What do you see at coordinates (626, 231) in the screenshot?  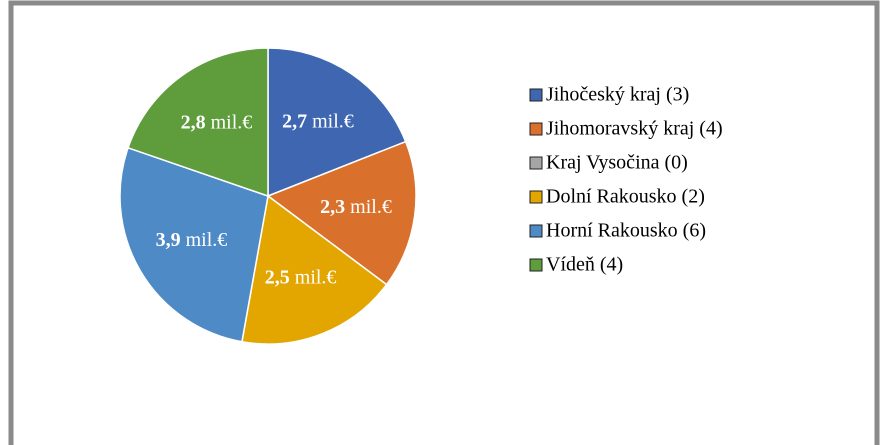 I see `legend-label: Horní Rakousko (6)` at bounding box center [626, 231].